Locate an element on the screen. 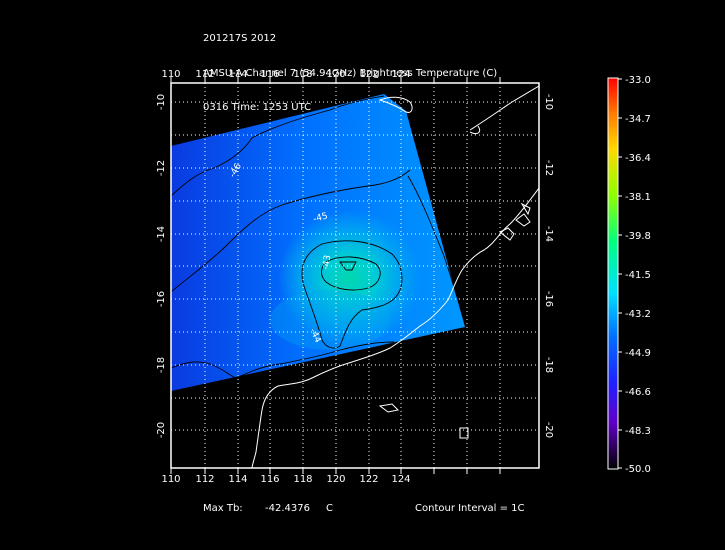 The image size is (725, 550). colorbar-label: -34.7 is located at coordinates (638, 119).